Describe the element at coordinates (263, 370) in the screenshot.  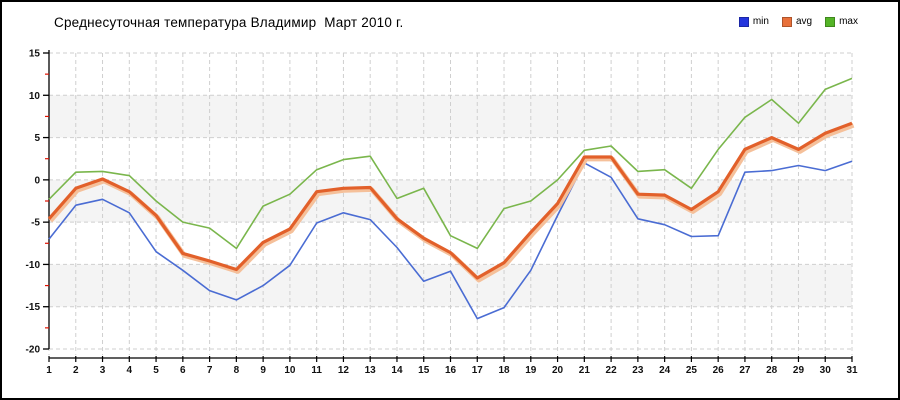
I see `svg-text: 9` at that location.